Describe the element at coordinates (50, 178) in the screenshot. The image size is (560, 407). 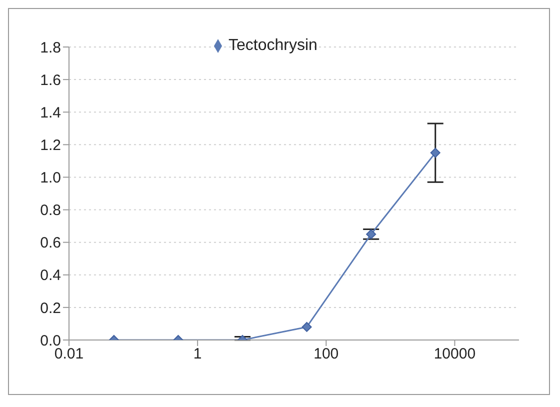
I see `y-tick-label: 1.0` at that location.